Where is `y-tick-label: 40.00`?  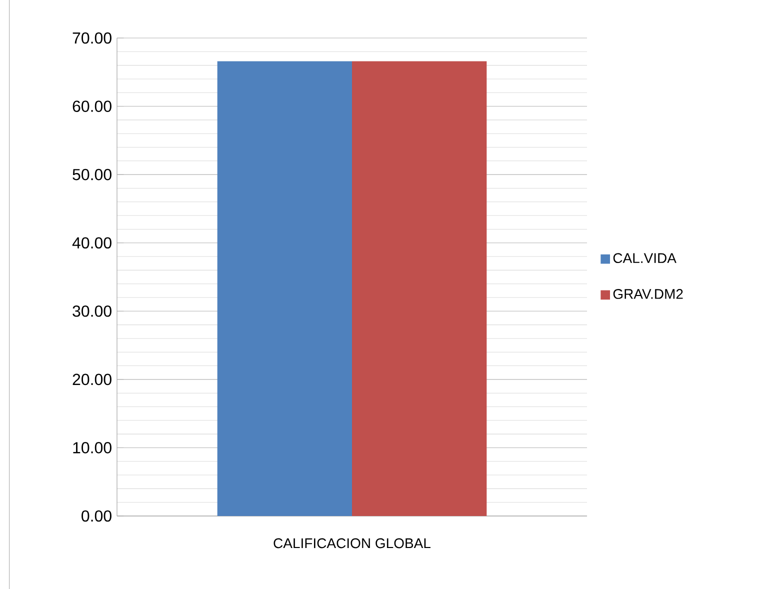
y-tick-label: 40.00 is located at coordinates (92, 243).